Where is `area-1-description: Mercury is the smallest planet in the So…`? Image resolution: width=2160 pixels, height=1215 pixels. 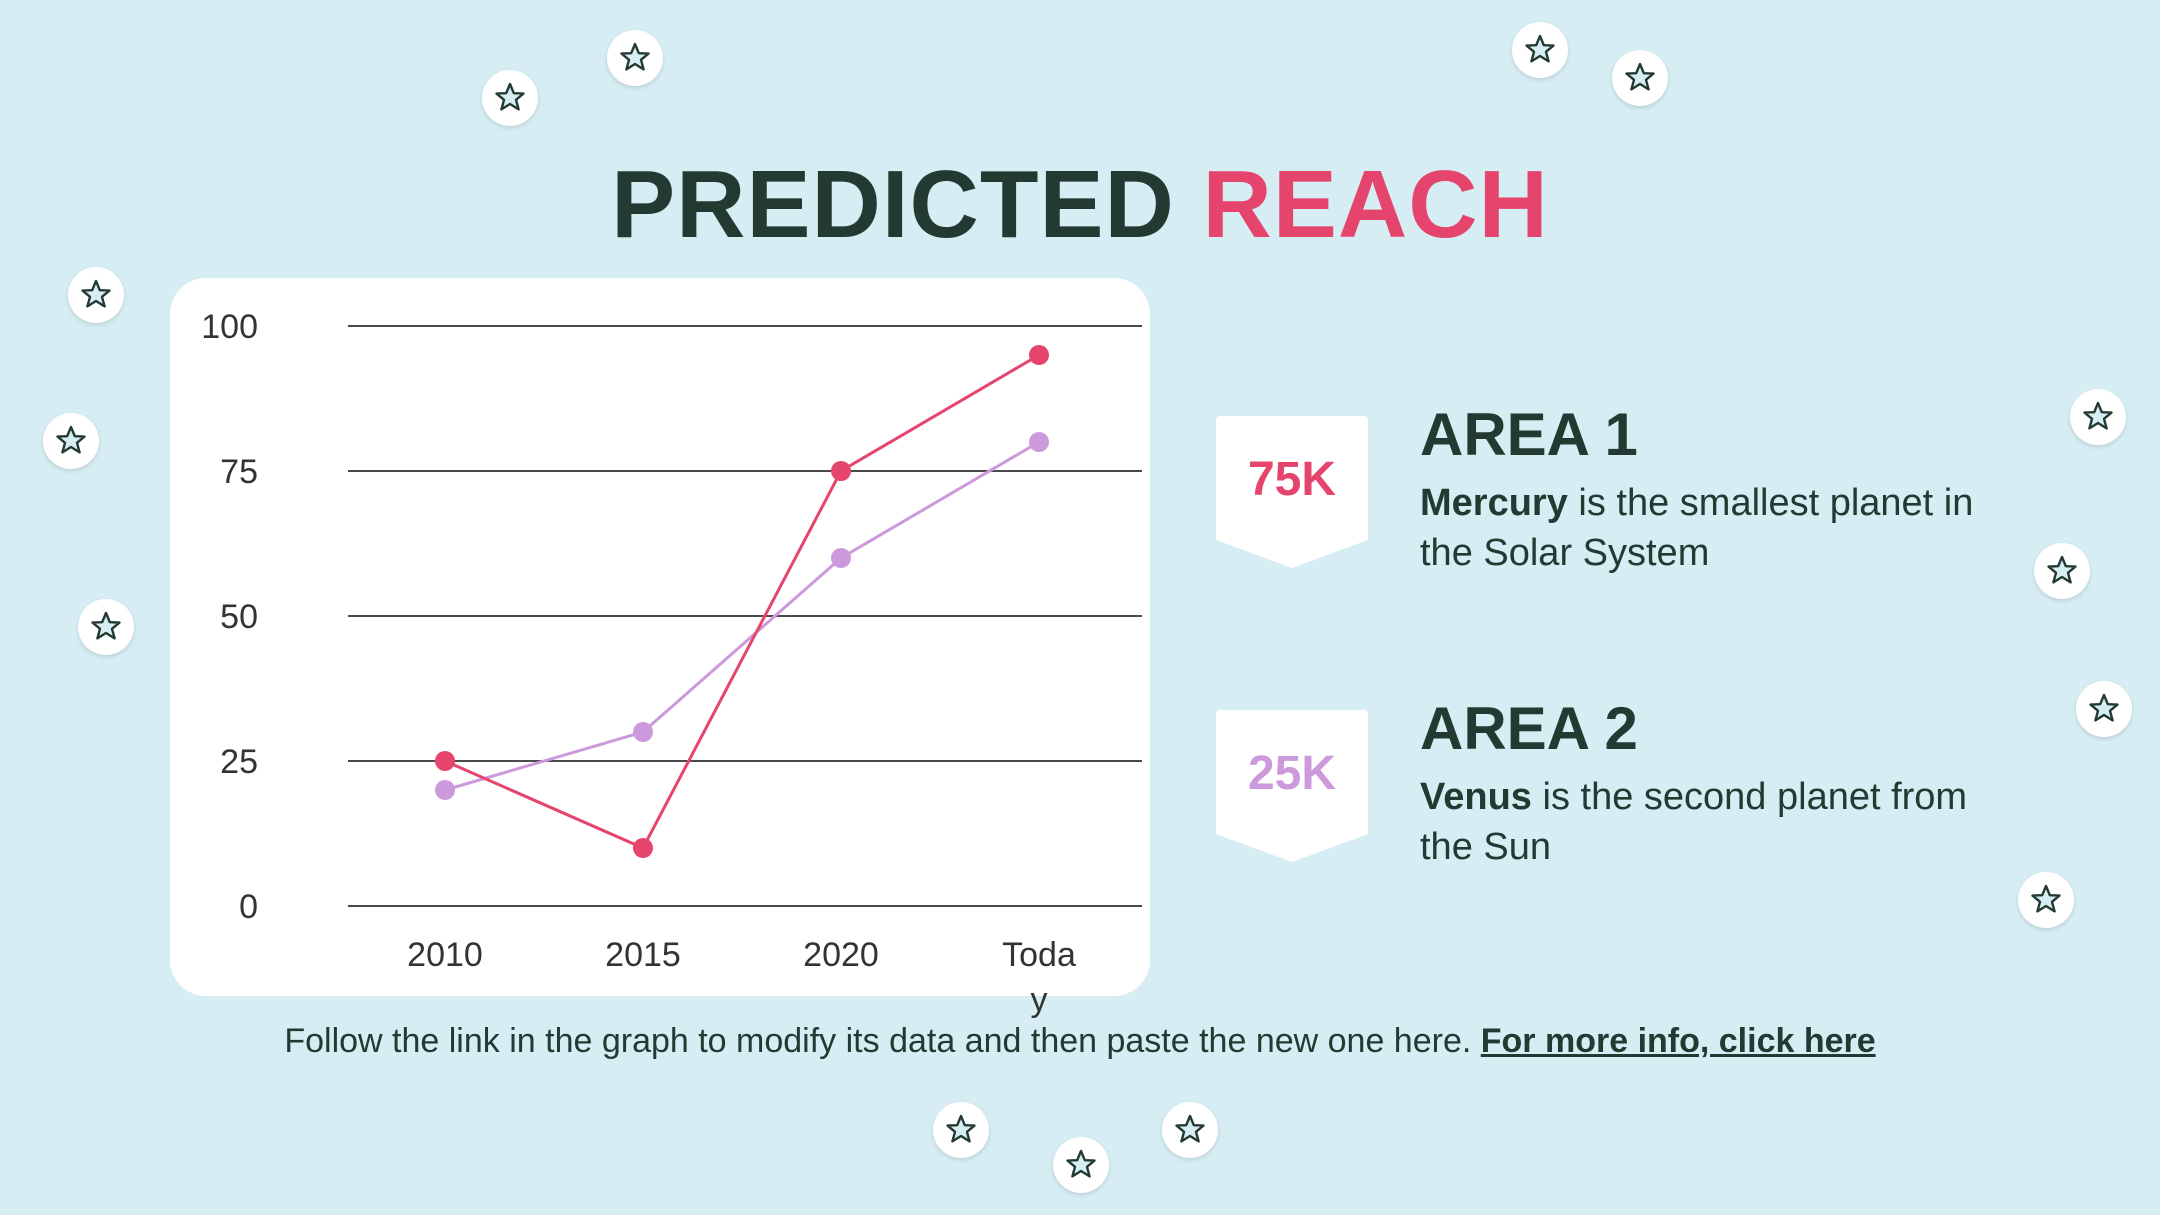
area-1-description: Mercury is the smallest planet in the So… is located at coordinates (1700, 528).